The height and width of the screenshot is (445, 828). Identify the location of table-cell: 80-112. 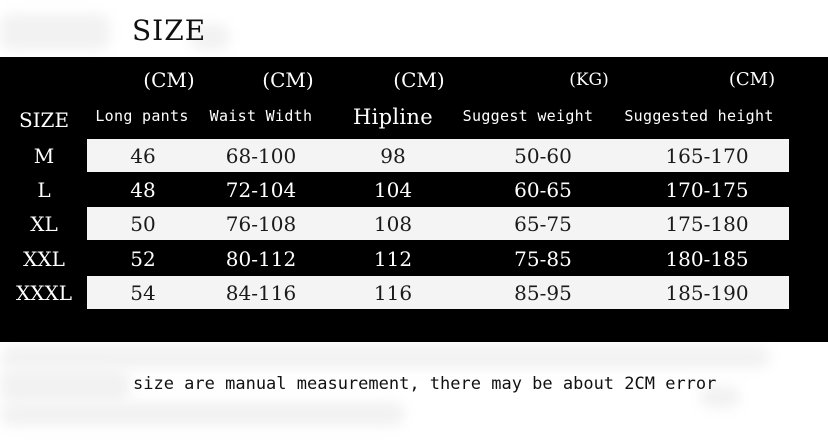
(261, 259).